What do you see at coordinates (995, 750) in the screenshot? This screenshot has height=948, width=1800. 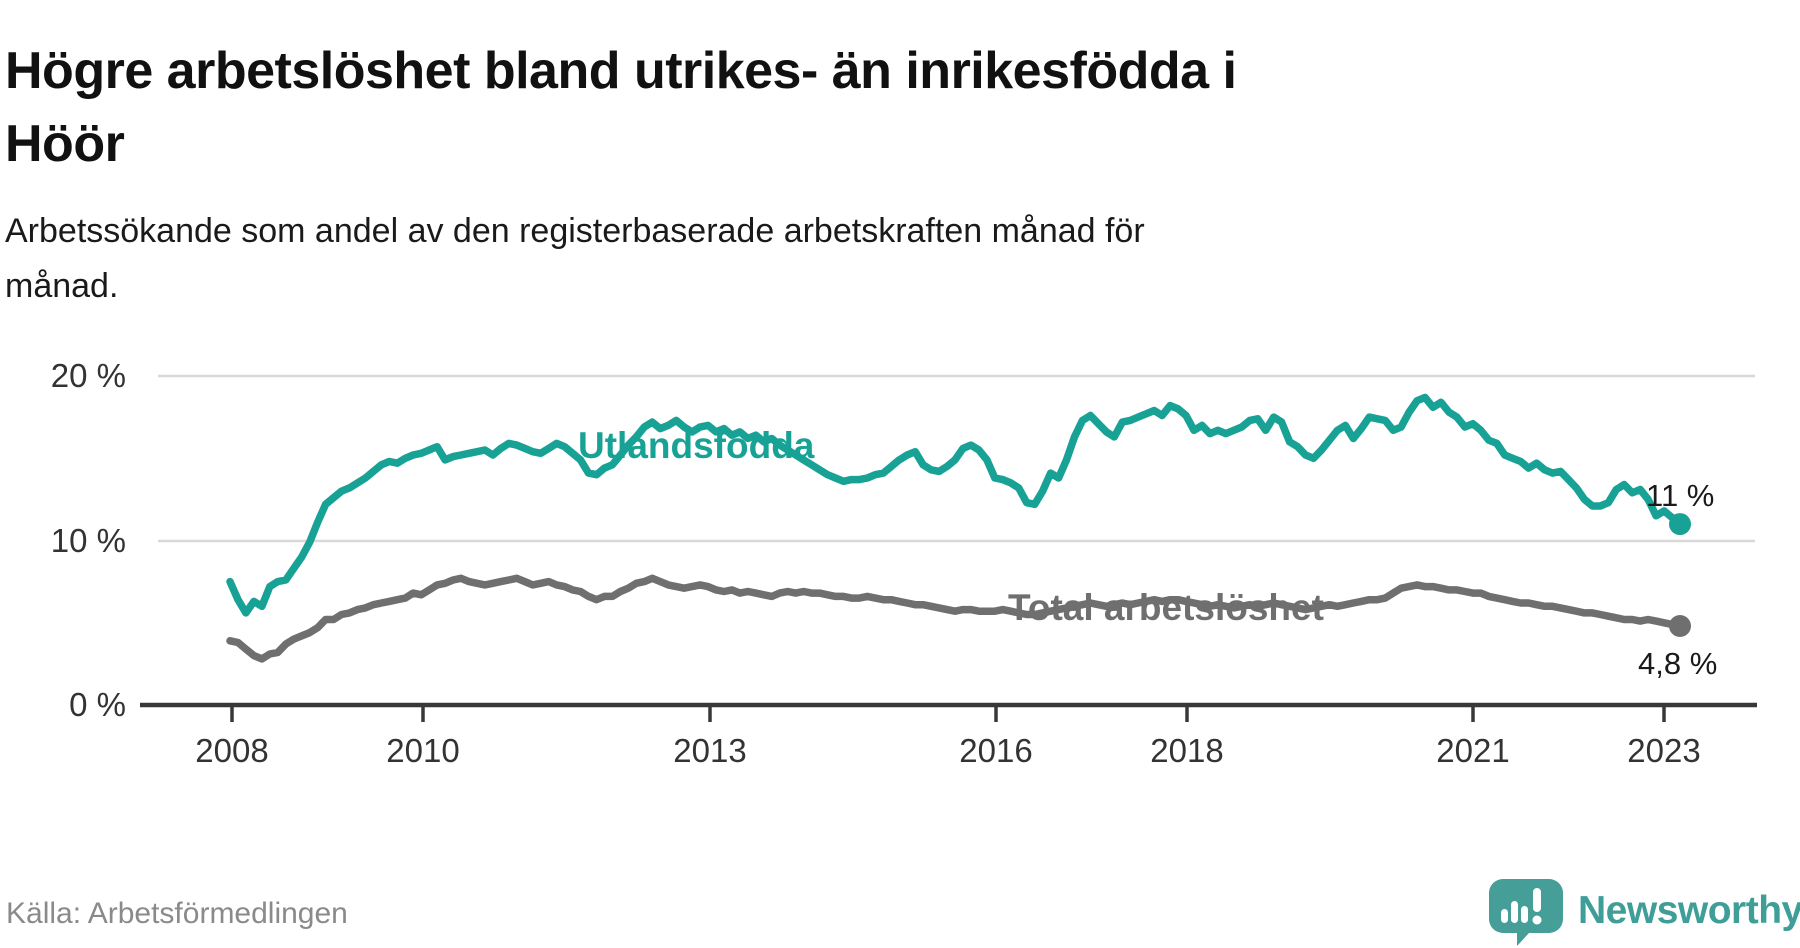 I see `x-tick-label-2016: 2016` at bounding box center [995, 750].